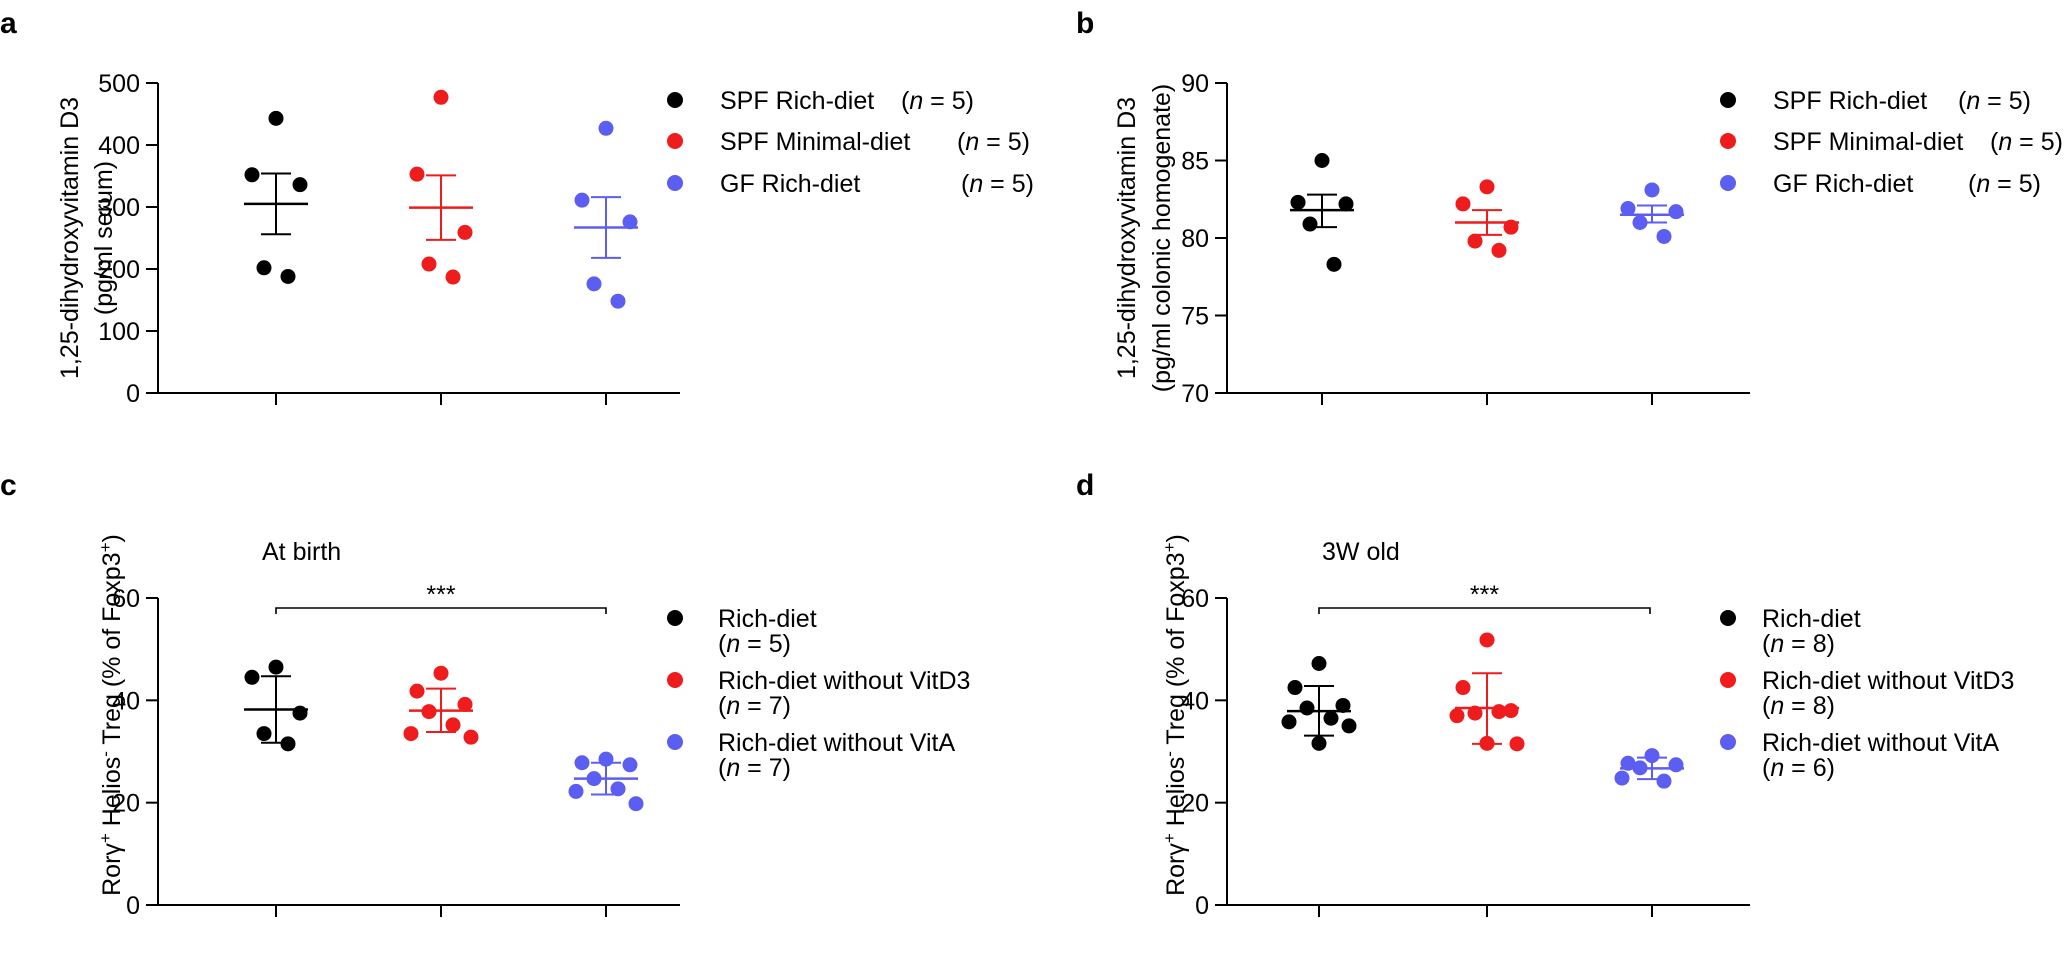 The width and height of the screenshot is (2064, 962). I want to click on y-axis-label: Rorγ+ Helios- Treg (% of Foxp3+), so click(1175, 715).